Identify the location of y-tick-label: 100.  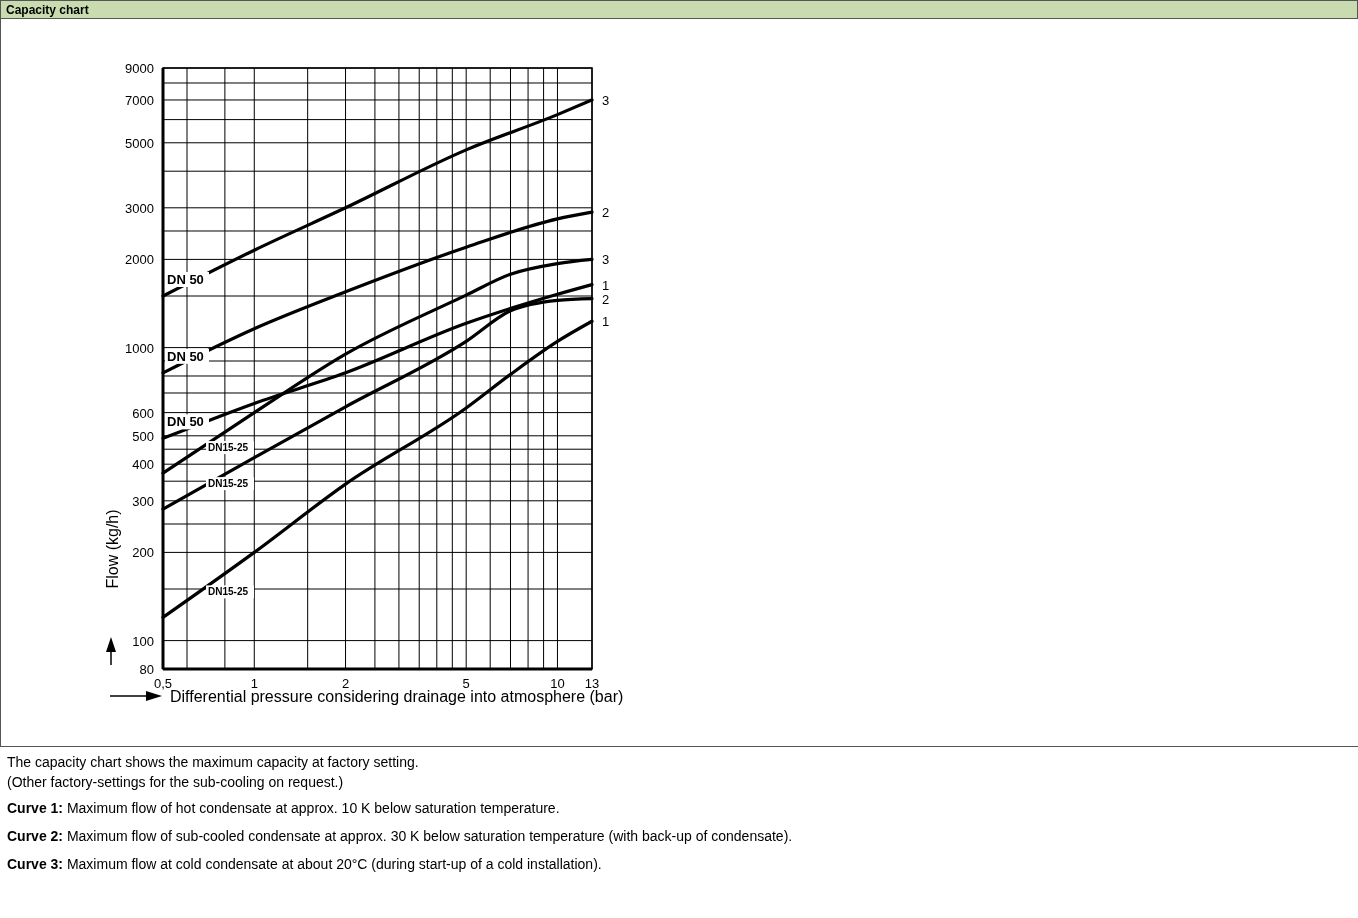
(143, 641).